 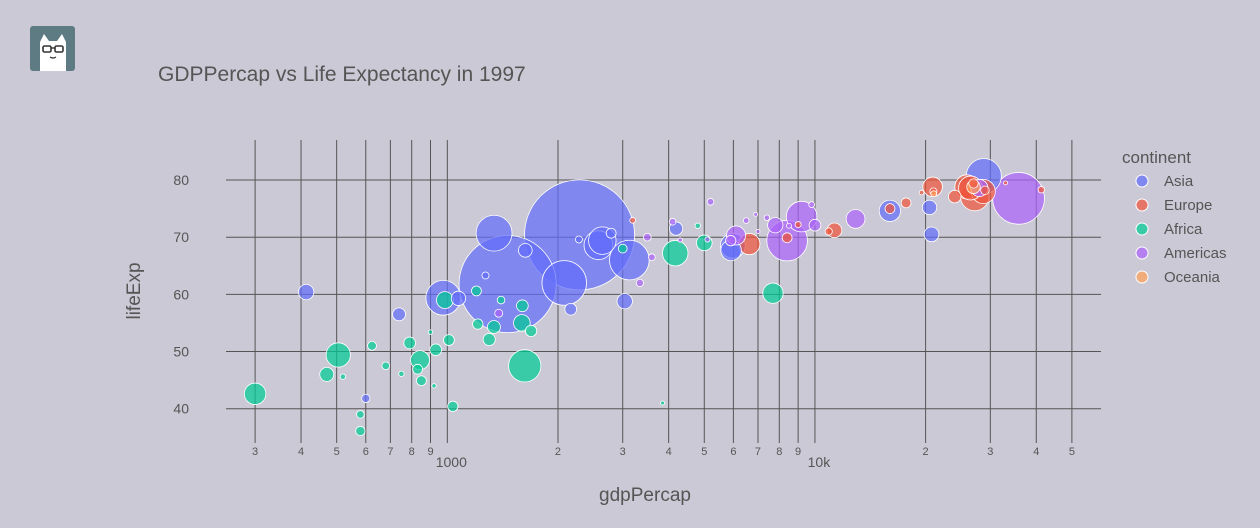 What do you see at coordinates (1179, 181) in the screenshot?
I see `legend-item-label: Asia` at bounding box center [1179, 181].